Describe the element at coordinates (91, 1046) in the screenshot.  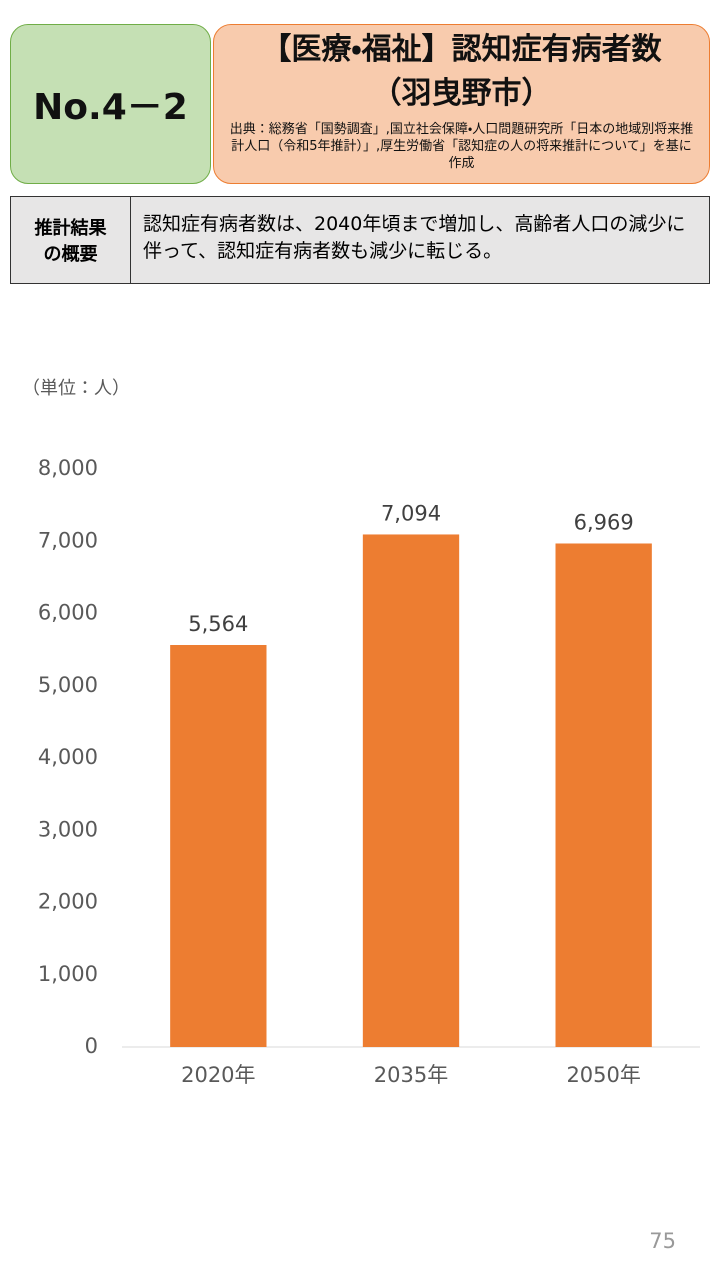
I see `y-tick-label: 0` at that location.